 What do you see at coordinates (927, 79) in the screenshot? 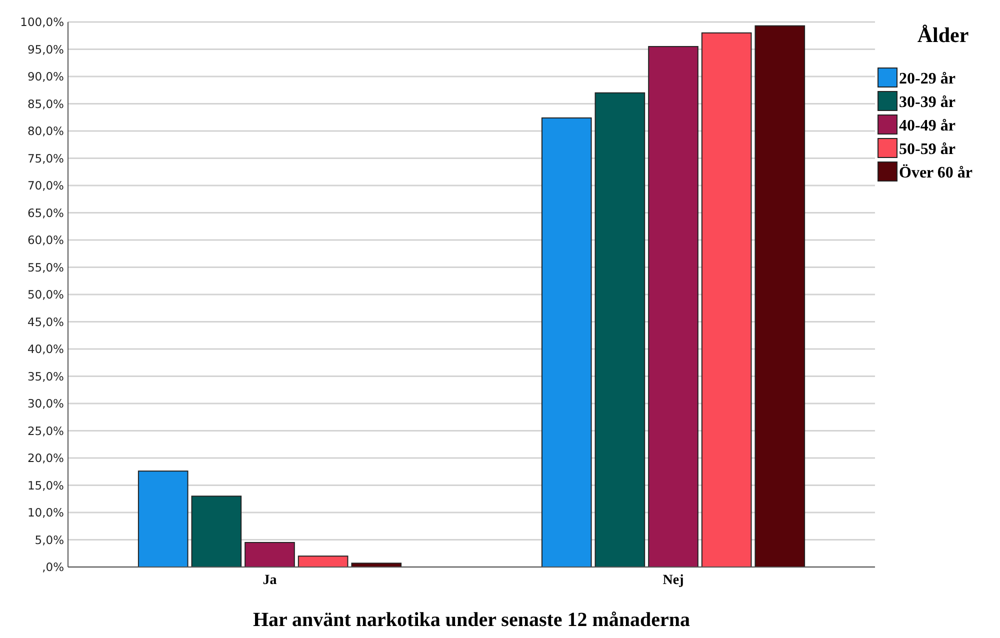
I see `legend-label: 20-29 år` at bounding box center [927, 79].